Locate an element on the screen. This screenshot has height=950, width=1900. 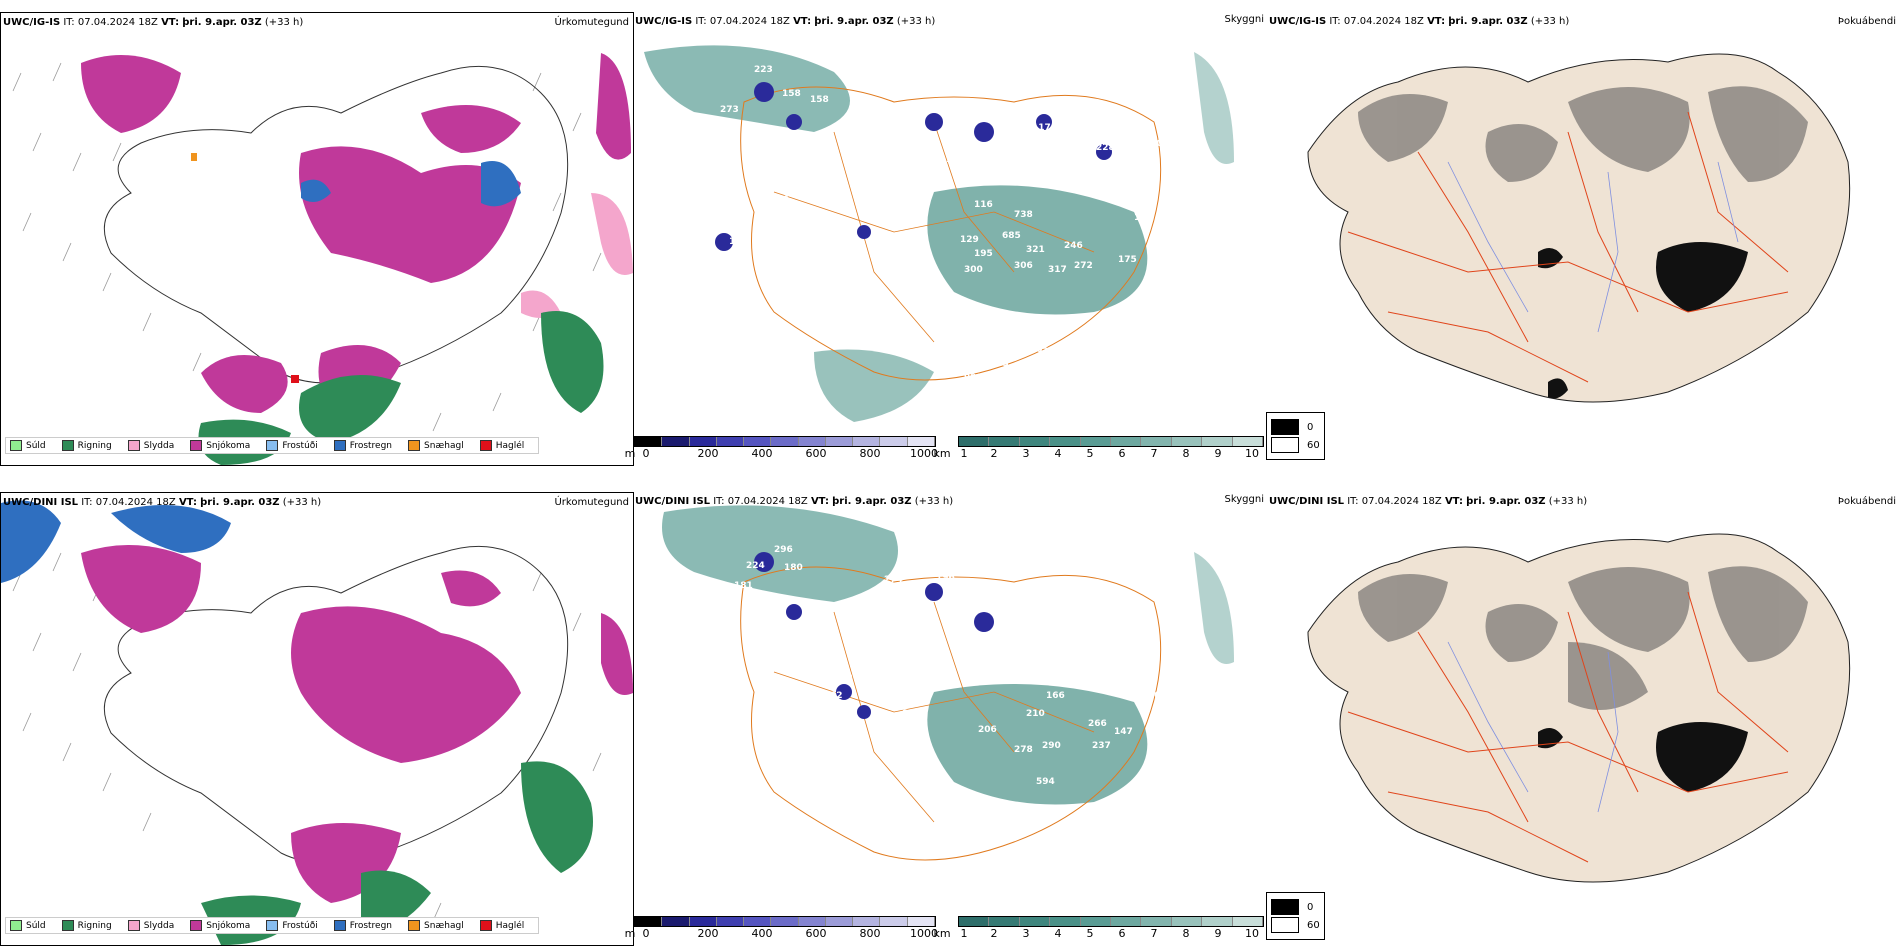
svg-text: 206 is located at coordinates (987, 730).